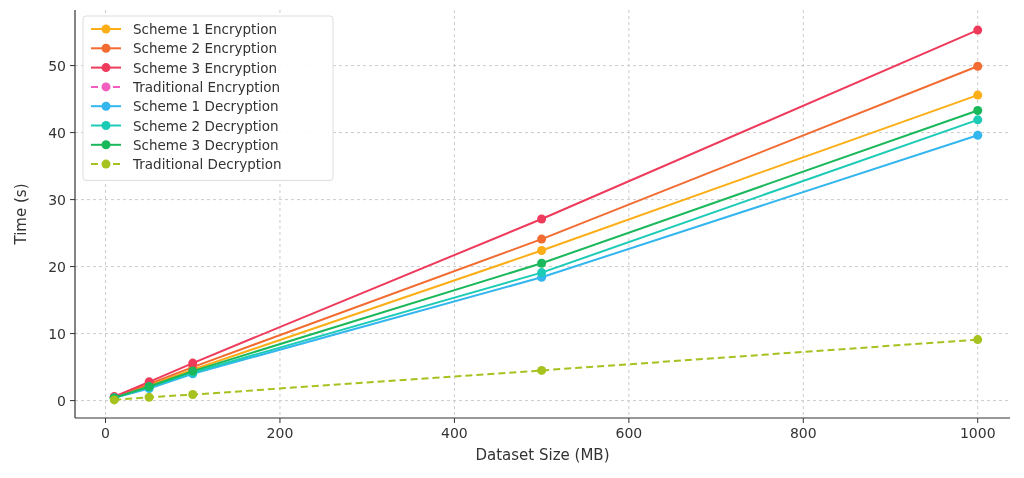 This screenshot has height=478, width=1024. Describe the element at coordinates (280, 433) in the screenshot. I see `x-tick-label: 200` at that location.